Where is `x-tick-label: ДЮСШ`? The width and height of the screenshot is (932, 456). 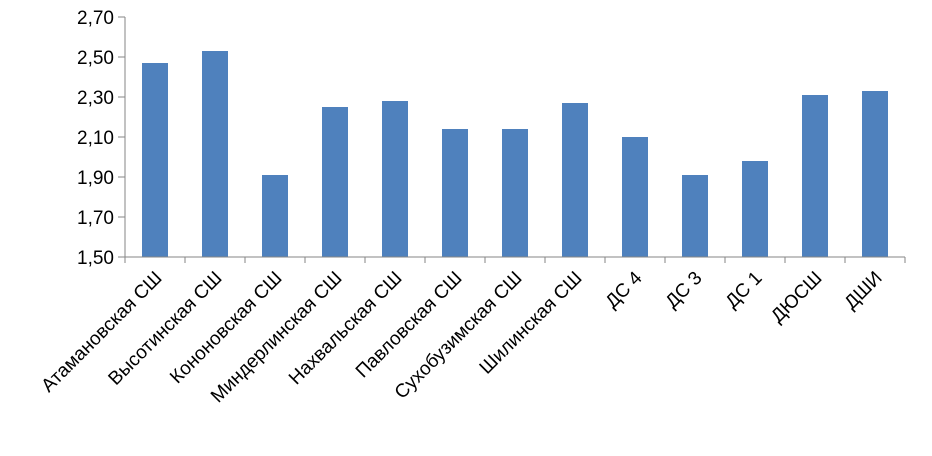
x-tick-label: ДЮСШ is located at coordinates (796, 297).